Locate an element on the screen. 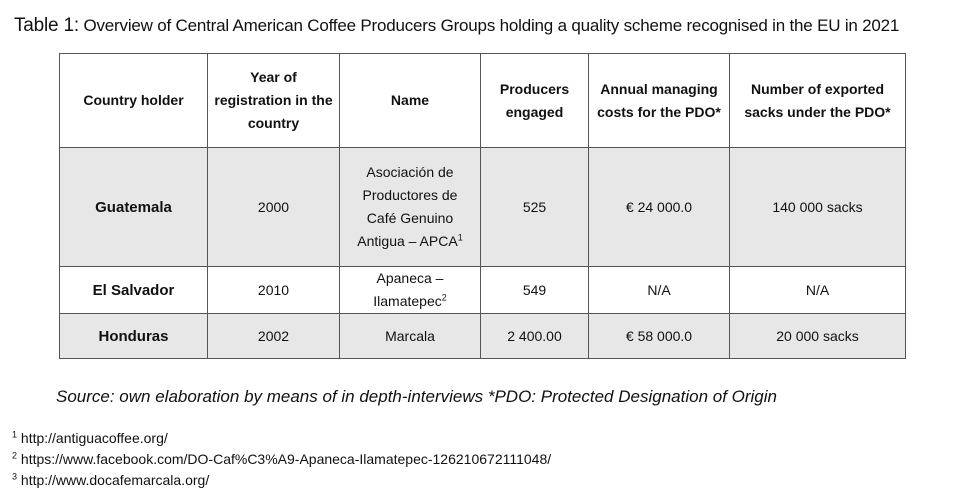 The width and height of the screenshot is (980, 501). cell-producers: 2 400.00 is located at coordinates (534, 336).